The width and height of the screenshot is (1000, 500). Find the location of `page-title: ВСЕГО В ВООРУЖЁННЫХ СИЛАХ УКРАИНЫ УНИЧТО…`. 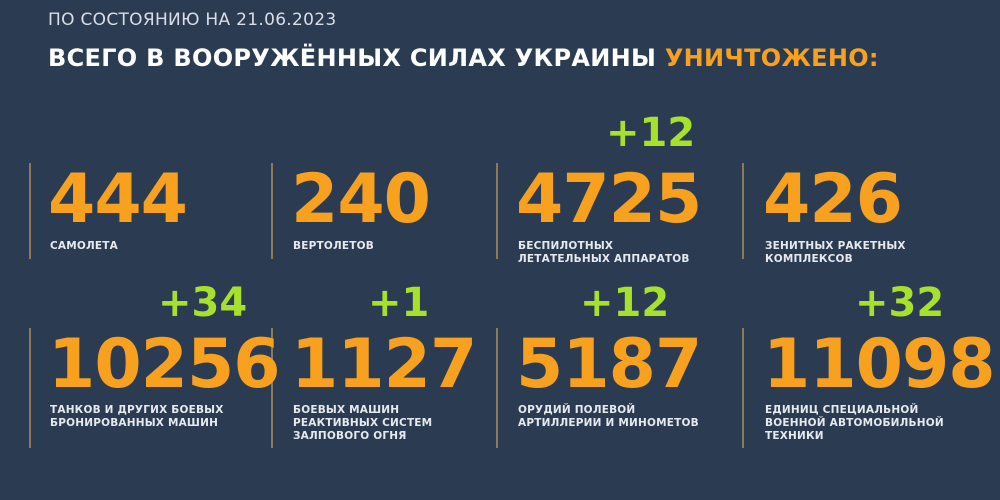

page-title: ВСЕГО В ВООРУЖЁННЫХ СИЛАХ УКРАИНЫ УНИЧТО… is located at coordinates (463, 58).